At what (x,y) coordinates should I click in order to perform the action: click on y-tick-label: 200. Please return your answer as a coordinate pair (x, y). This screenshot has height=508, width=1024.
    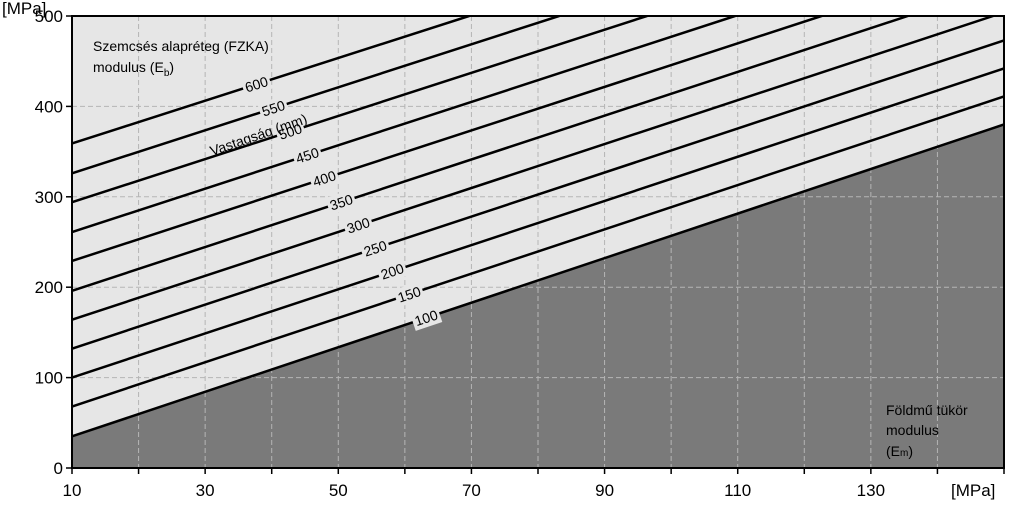
    Looking at the image, I should click on (49, 287).